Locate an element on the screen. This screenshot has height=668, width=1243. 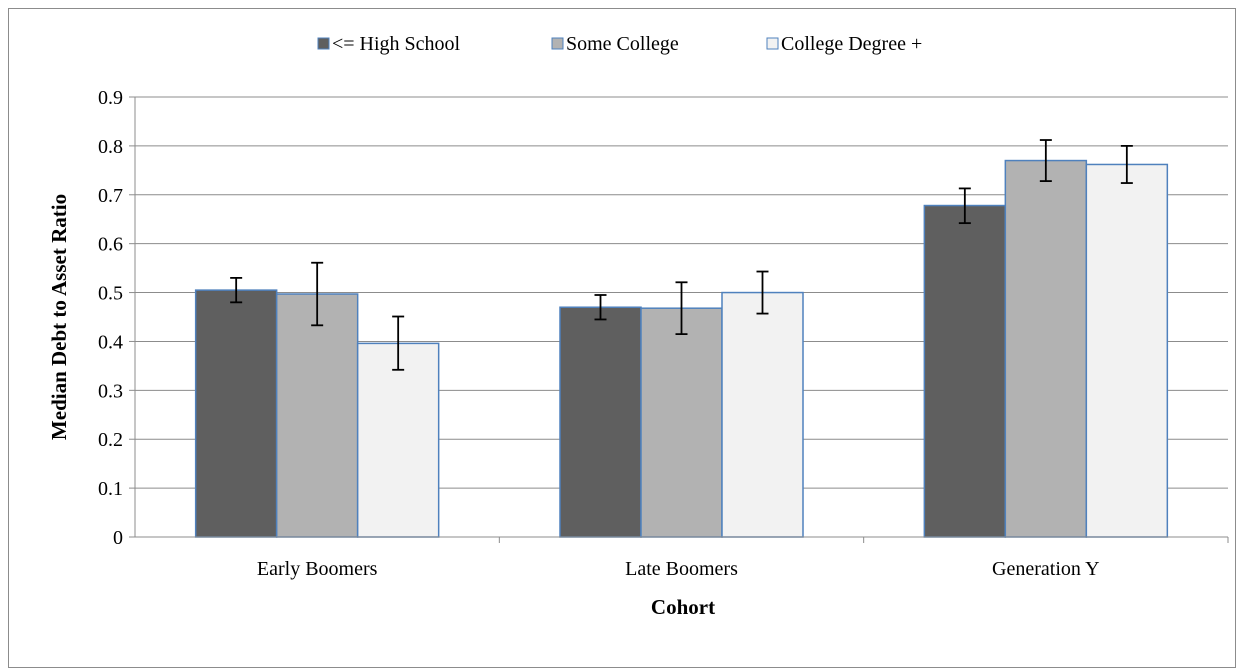
legend-label: College Degree + is located at coordinates (851, 44).